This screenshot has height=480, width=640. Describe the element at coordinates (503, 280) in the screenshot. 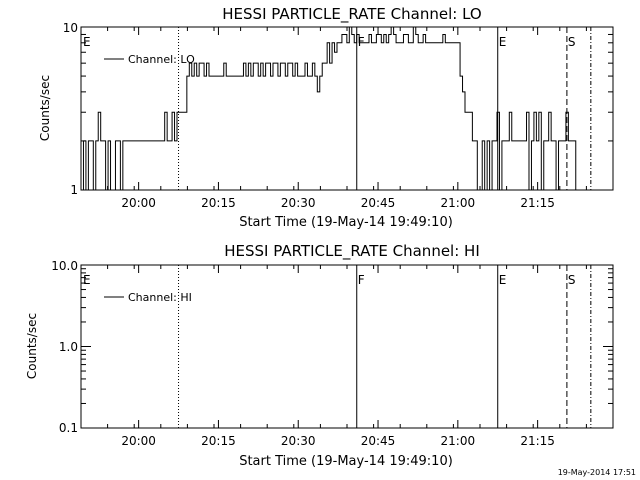

I see `event-label-hi-3: E` at that location.